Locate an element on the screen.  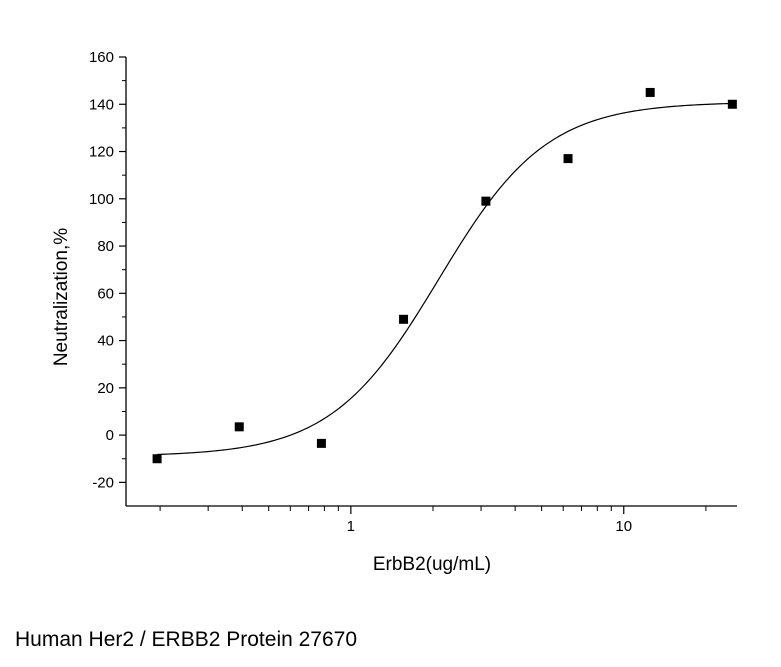
figure-caption: Human Her2 / ERBB2 Protein 27670 is located at coordinates (186, 639).